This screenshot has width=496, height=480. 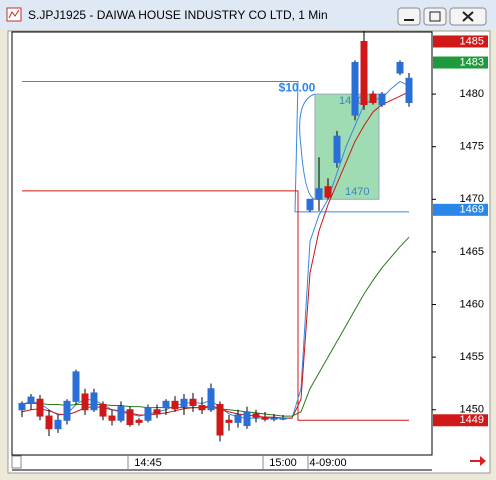 What do you see at coordinates (357, 192) in the screenshot?
I see `range-bottom-label: 1470` at bounding box center [357, 192].